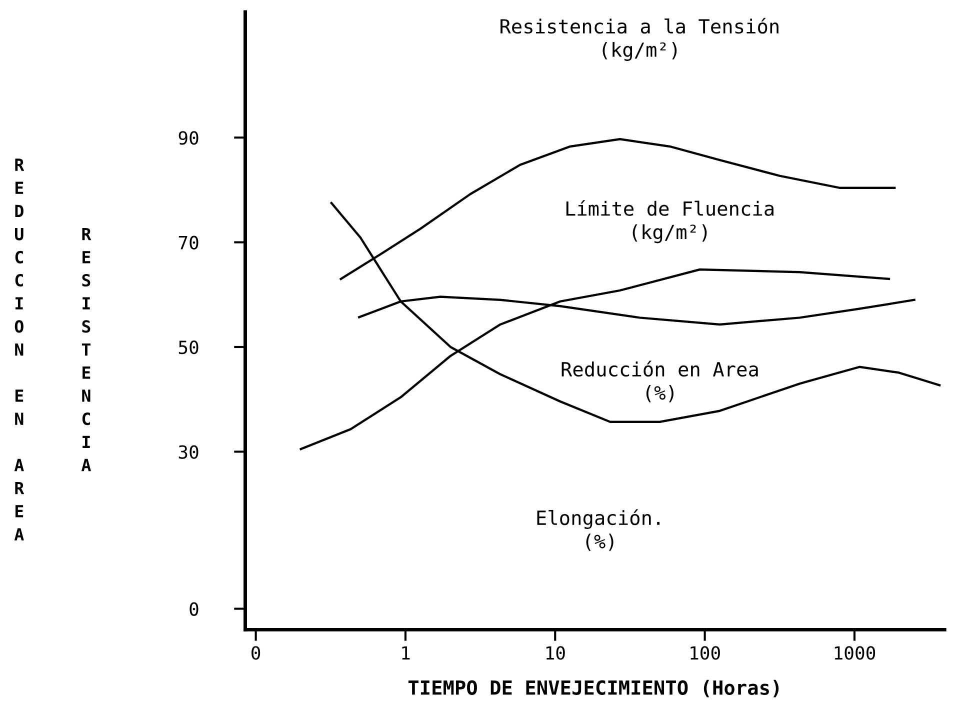  What do you see at coordinates (19, 349) in the screenshot?
I see `text: REDUCCION EN AREA` at bounding box center [19, 349].